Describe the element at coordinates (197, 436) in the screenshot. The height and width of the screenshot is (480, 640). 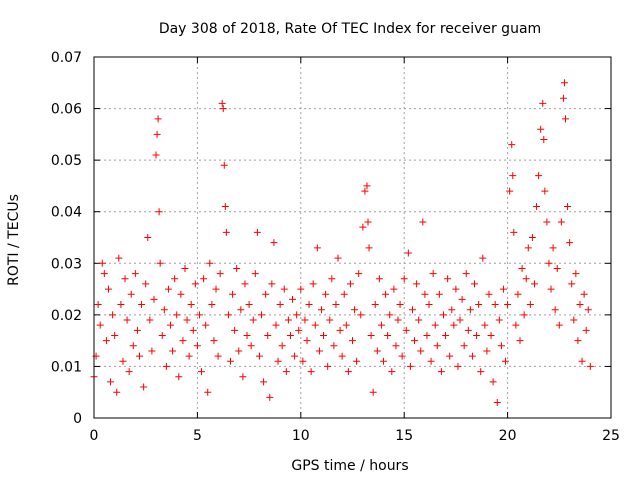
I see `x-tick-label: 5` at that location.